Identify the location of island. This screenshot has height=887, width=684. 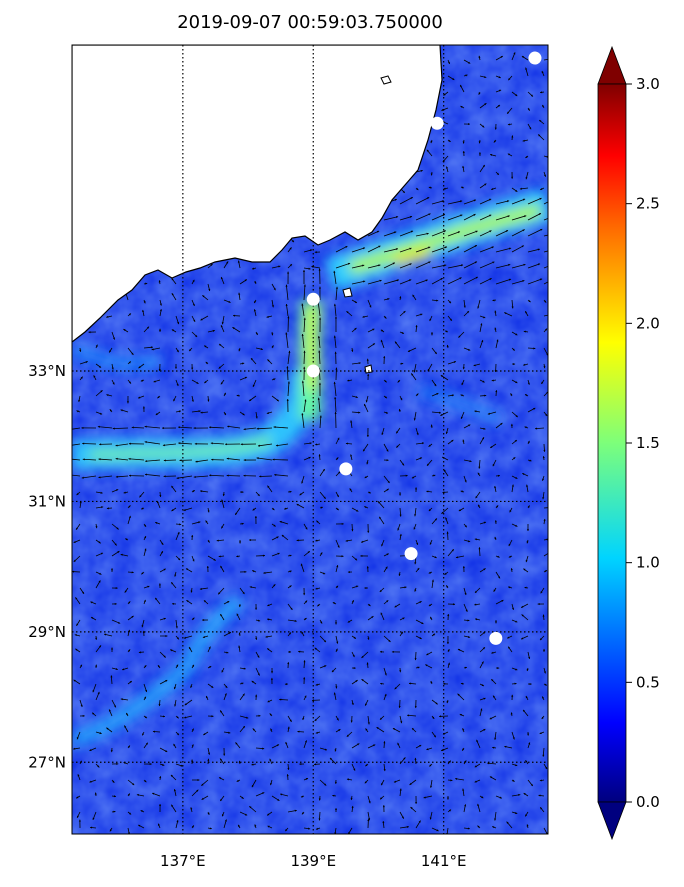
(368, 369).